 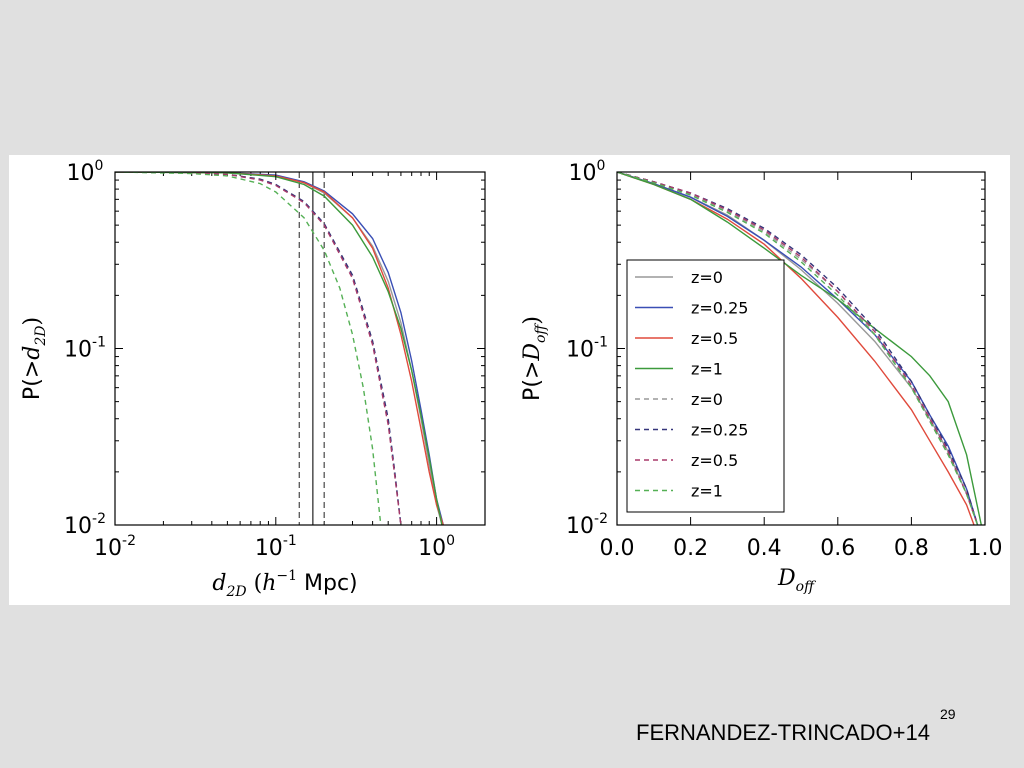 I want to click on legend-label-7: z=0.5, so click(x=714, y=460).